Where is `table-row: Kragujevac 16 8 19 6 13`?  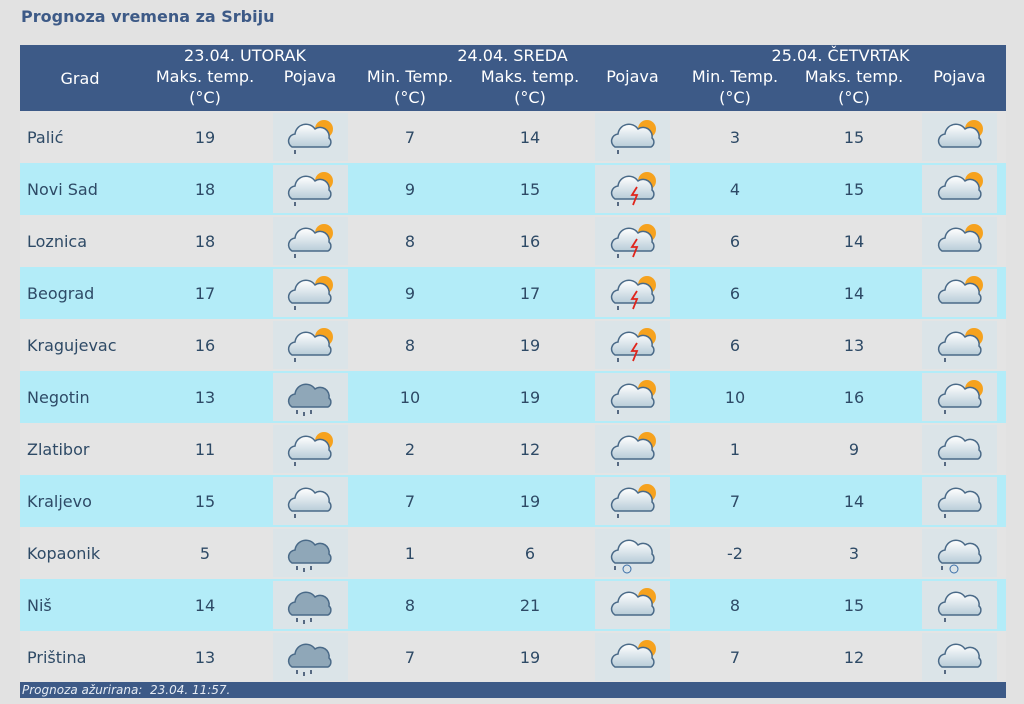
table-row: Kragujevac 16 8 19 6 13 is located at coordinates (513, 345).